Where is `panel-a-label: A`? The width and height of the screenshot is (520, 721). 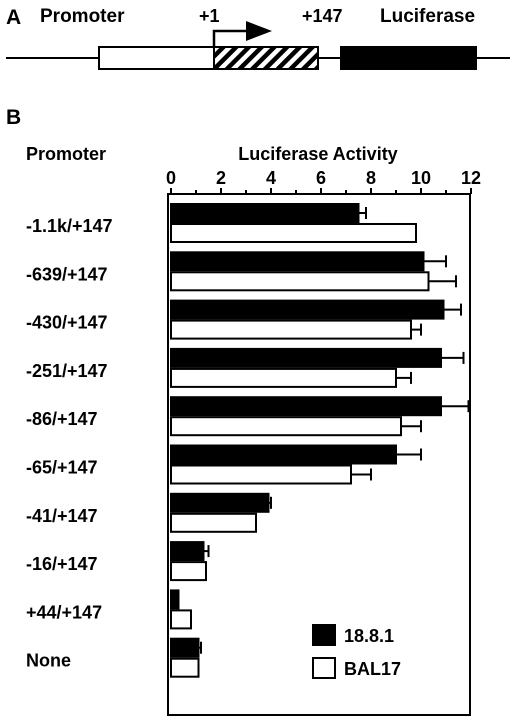
panel-a-label: A is located at coordinates (13, 17).